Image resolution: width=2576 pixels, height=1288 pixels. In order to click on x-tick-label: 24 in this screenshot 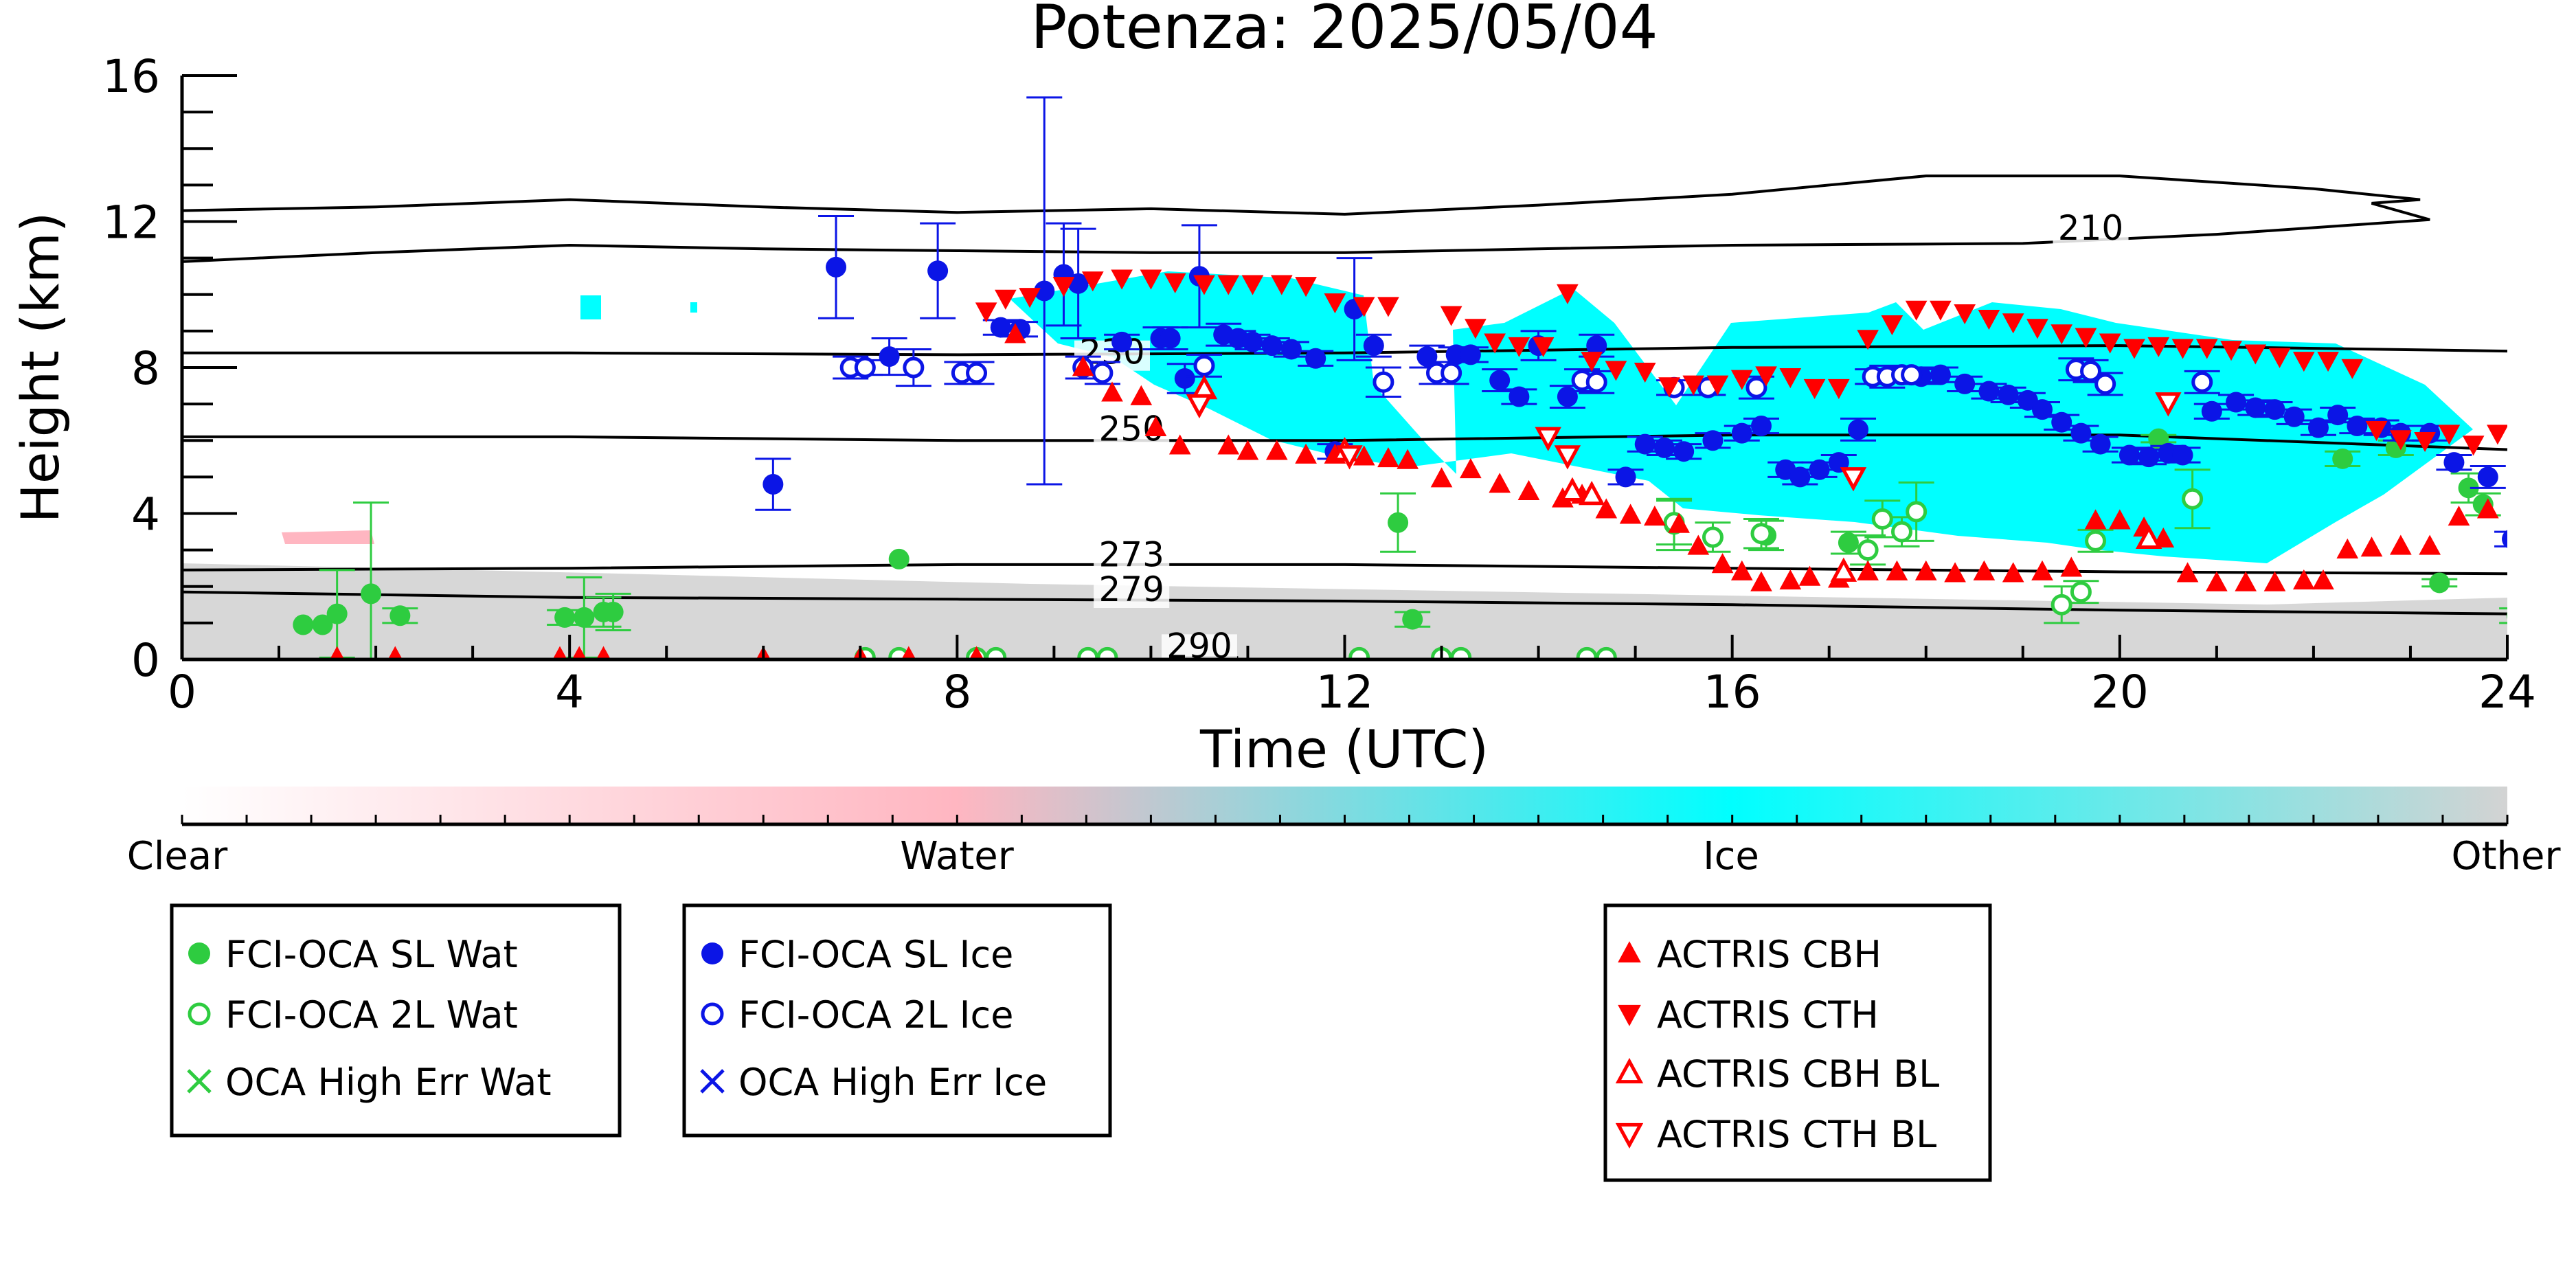, I will do `click(2507, 692)`.